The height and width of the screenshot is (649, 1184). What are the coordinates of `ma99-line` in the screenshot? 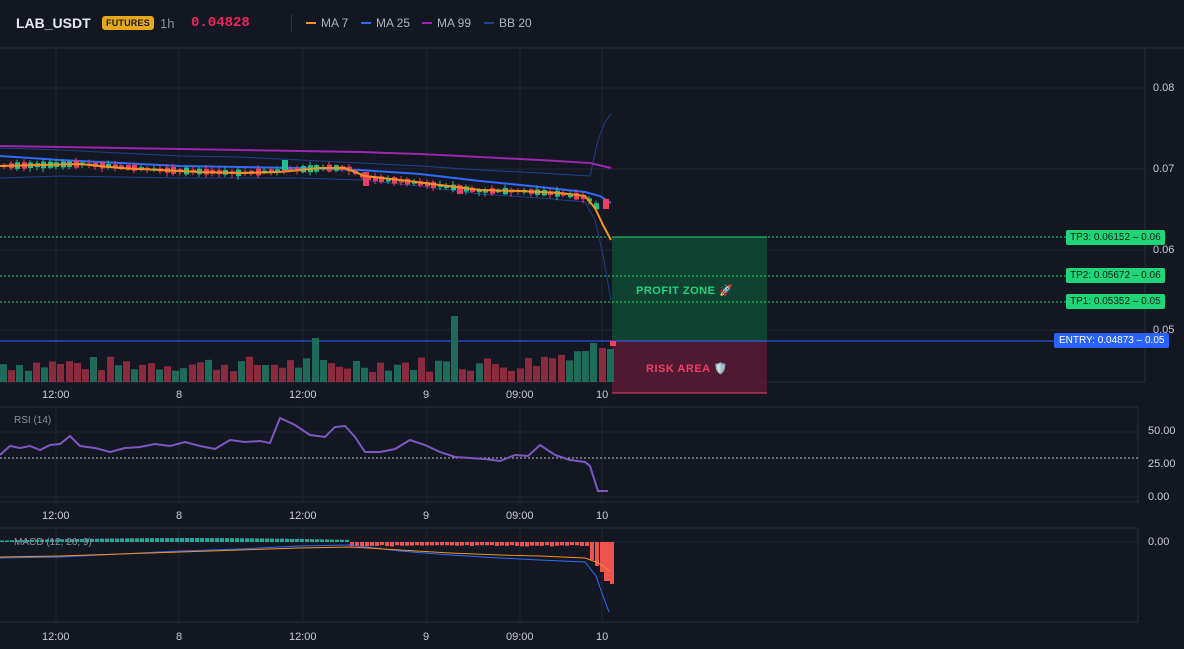 It's located at (306, 157).